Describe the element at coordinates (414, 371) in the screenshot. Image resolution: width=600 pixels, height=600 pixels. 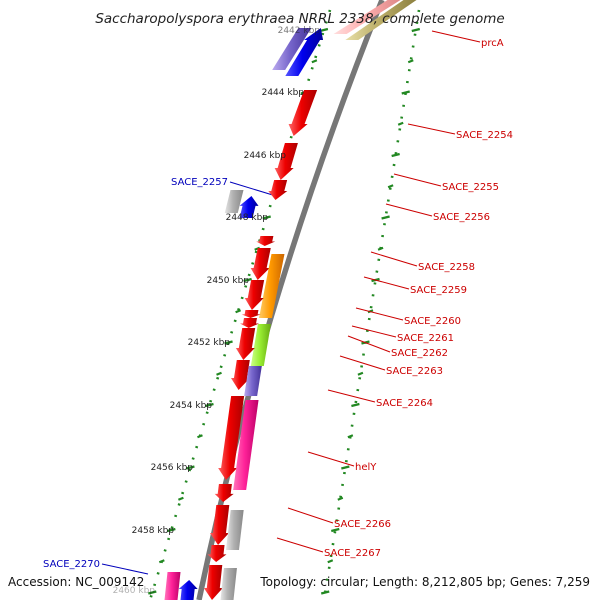
I see `gene-label-sace-2263: SACE_2263` at that location.